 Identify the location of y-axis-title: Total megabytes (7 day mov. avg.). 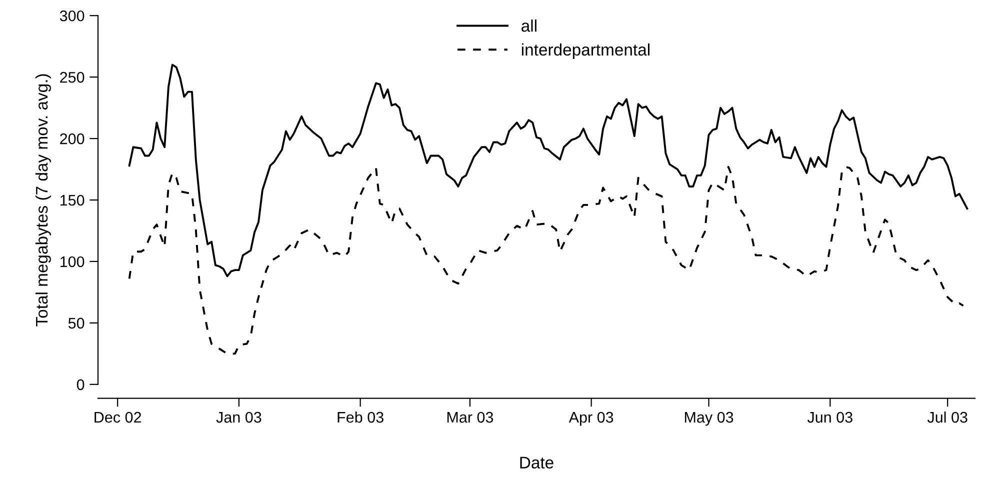
(43, 200).